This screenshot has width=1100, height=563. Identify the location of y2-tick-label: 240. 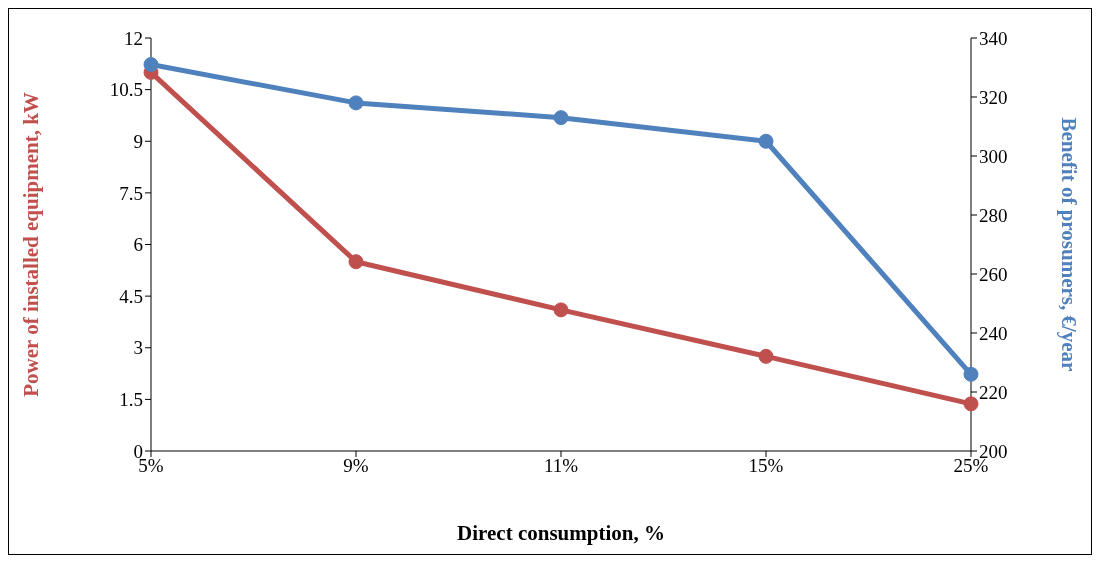
(993, 333).